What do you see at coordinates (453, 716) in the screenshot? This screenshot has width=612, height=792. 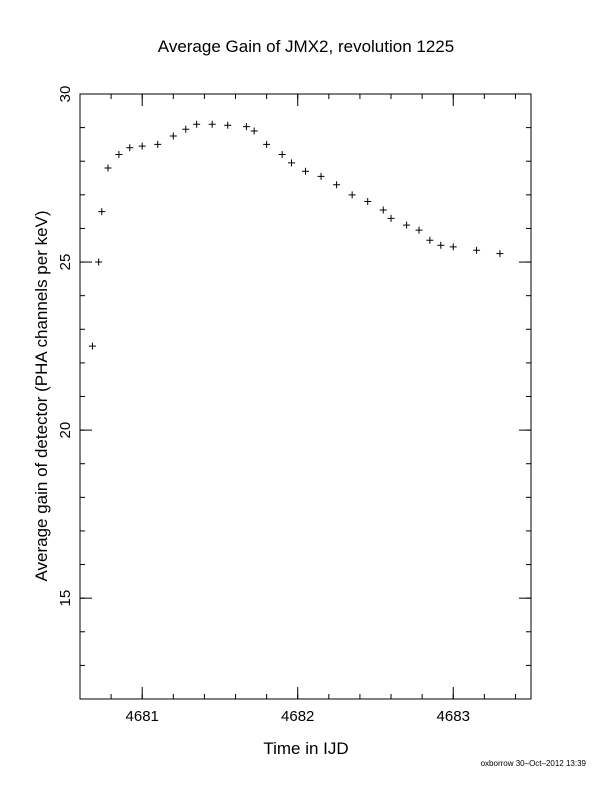 I see `x-tick-label: 4683` at bounding box center [453, 716].